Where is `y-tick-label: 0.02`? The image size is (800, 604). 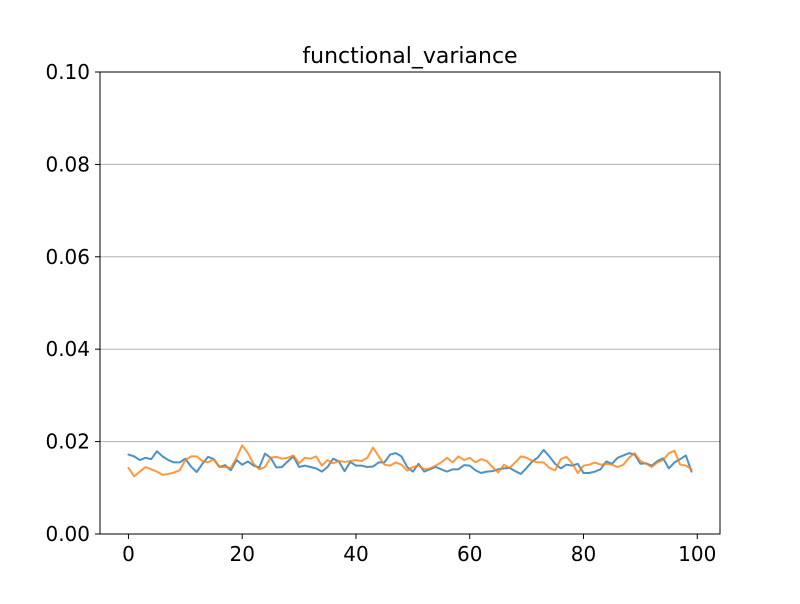
y-tick-label: 0.02 is located at coordinates (67, 442).